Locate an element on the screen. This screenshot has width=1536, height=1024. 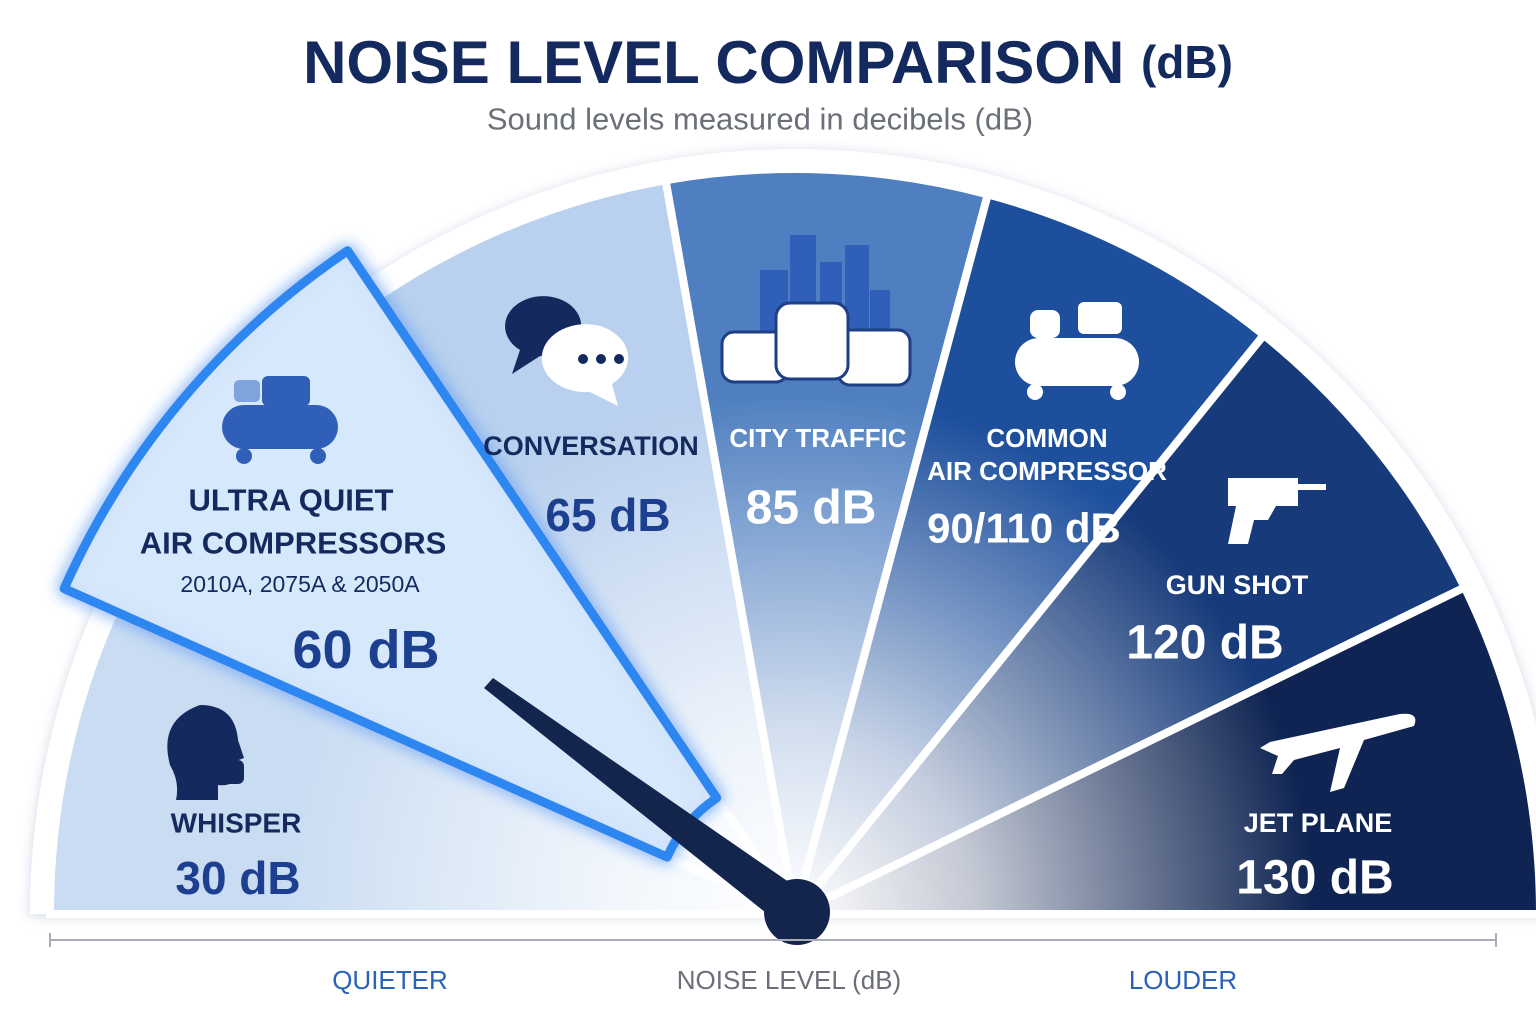
segment-value: 60 dB is located at coordinates (365, 650).